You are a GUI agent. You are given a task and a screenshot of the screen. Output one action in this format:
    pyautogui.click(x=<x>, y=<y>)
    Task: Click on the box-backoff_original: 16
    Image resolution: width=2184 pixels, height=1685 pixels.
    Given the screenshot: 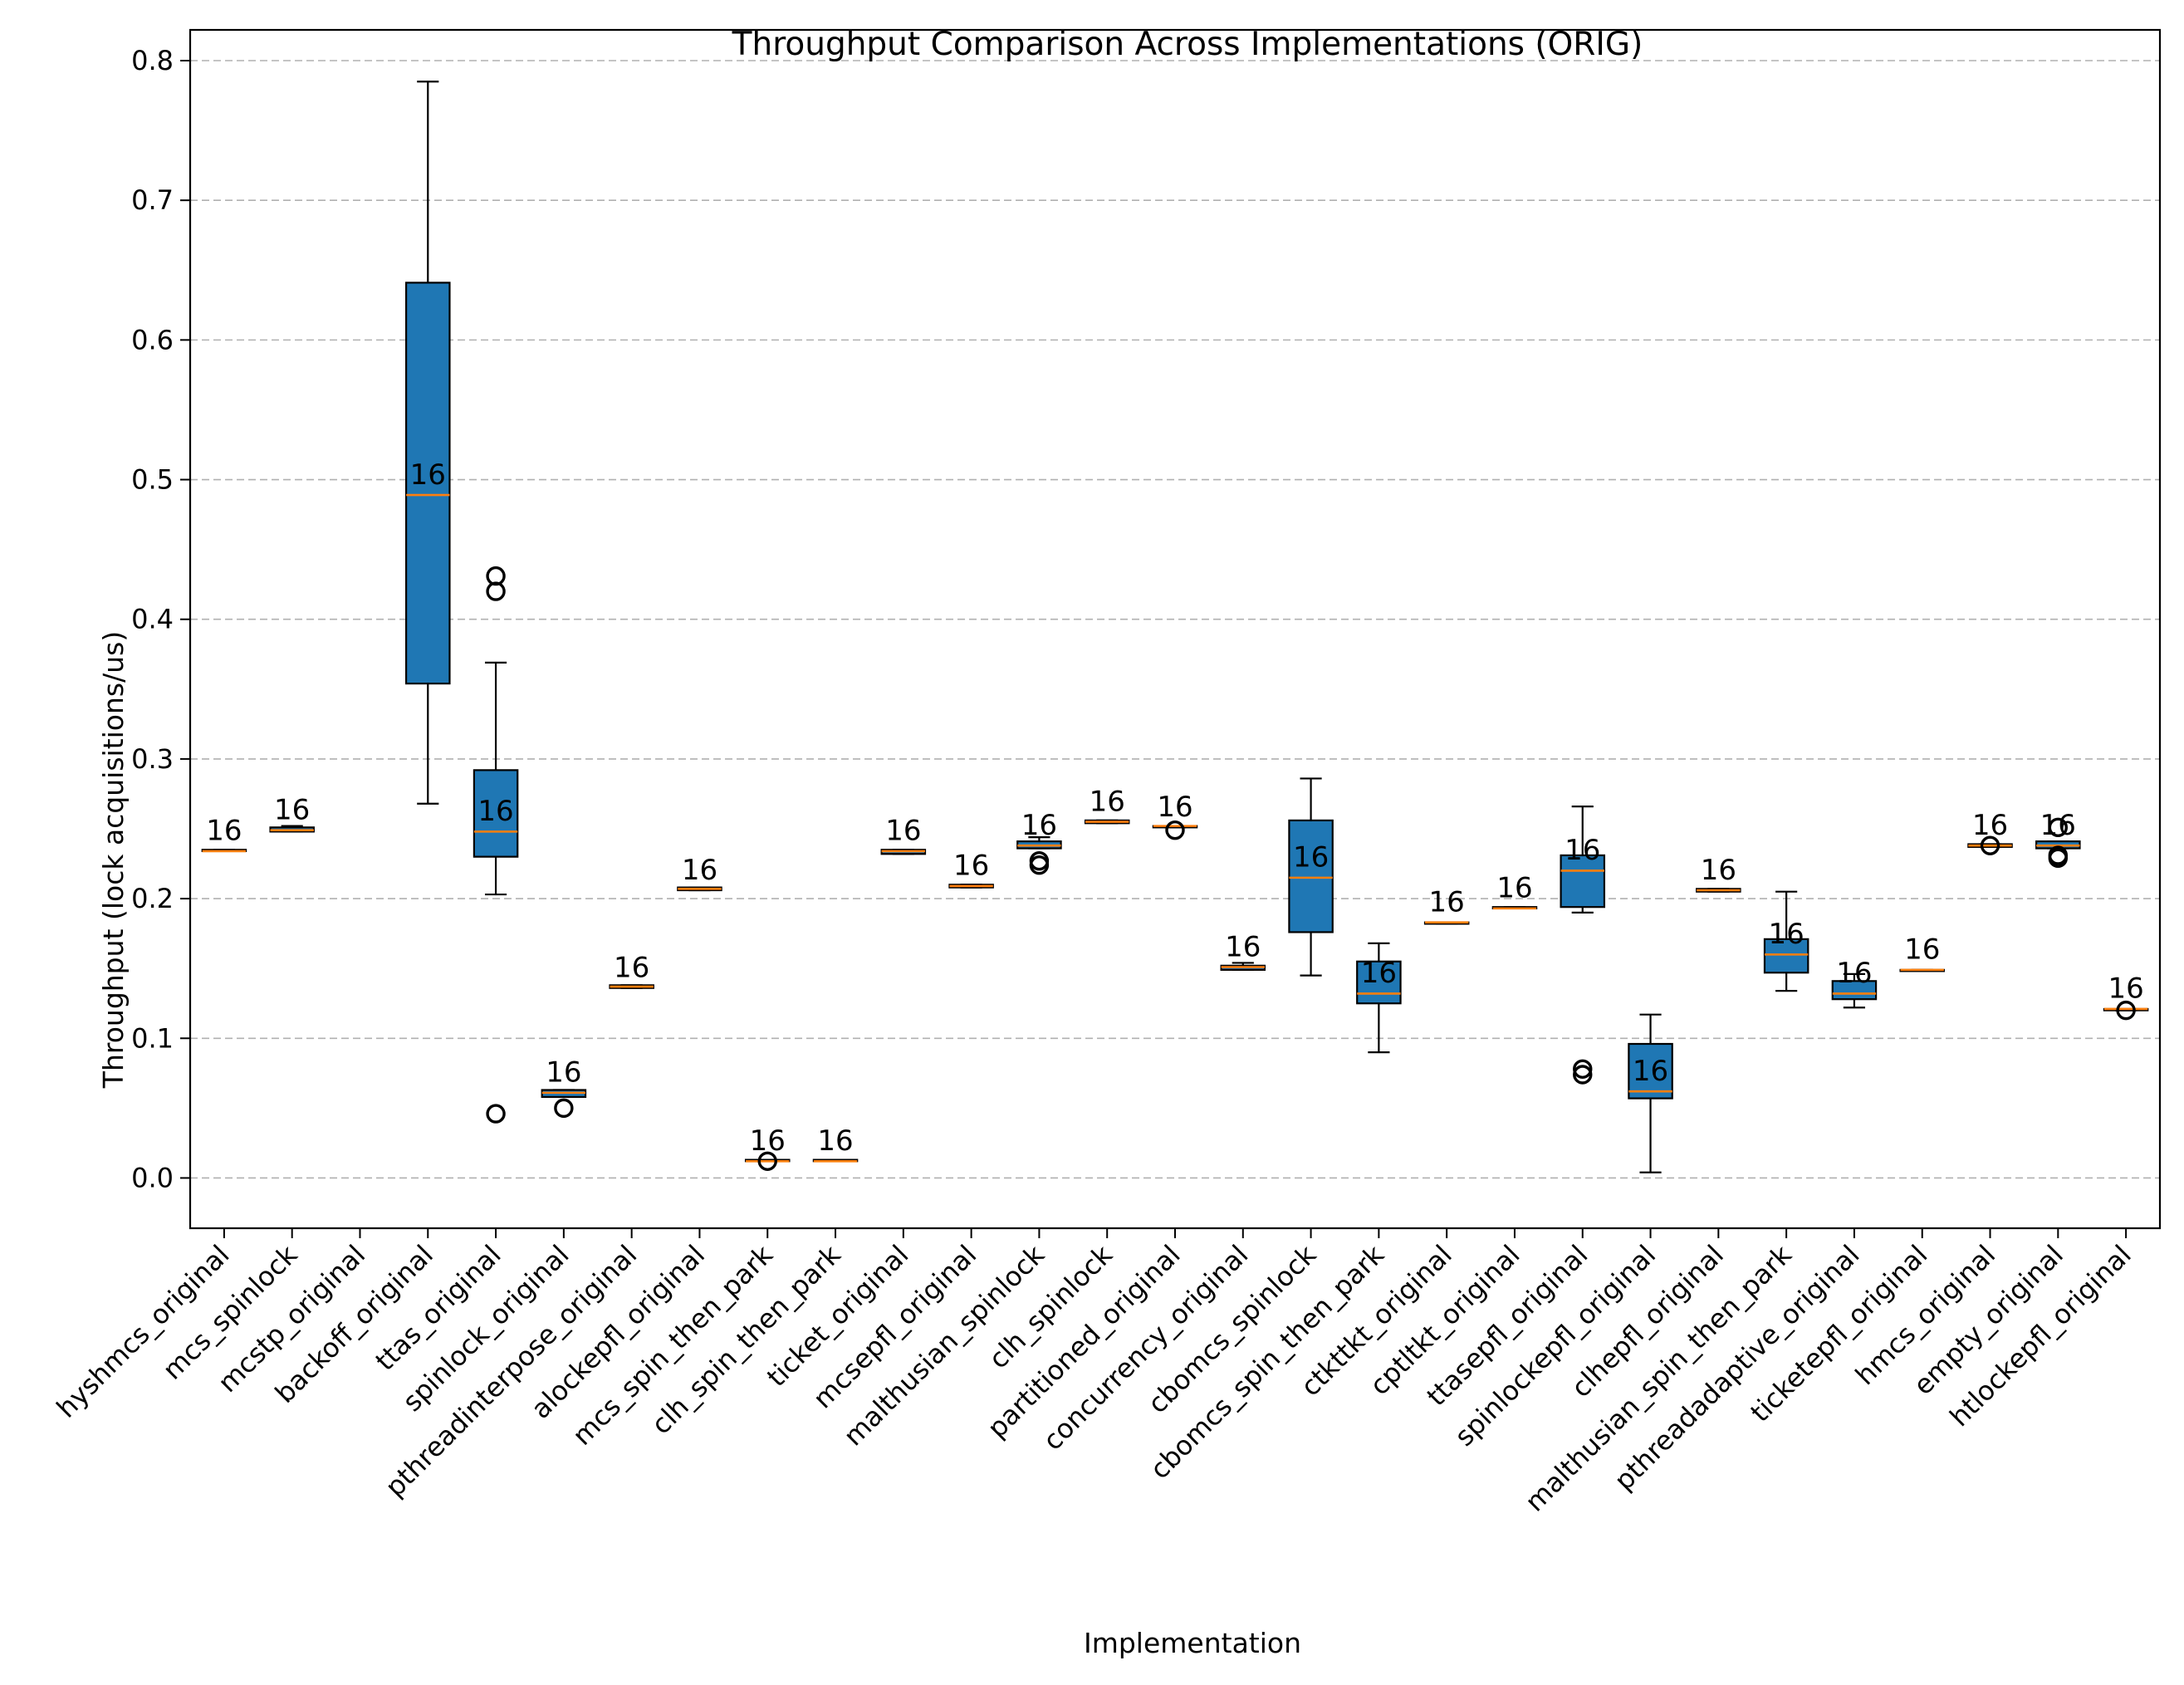 What is the action you would take?
    pyautogui.click(x=428, y=443)
    